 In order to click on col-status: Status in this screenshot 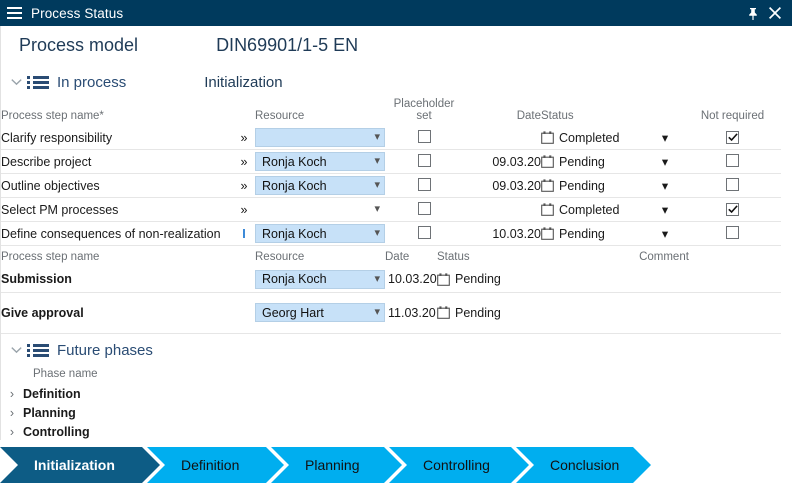, I will do `click(453, 257)`.